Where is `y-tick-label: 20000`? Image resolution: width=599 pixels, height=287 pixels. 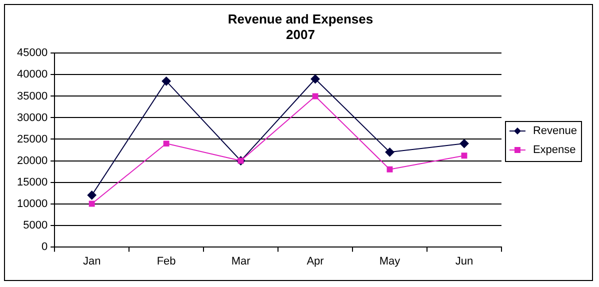 y-tick-label: 20000 is located at coordinates (32, 160).